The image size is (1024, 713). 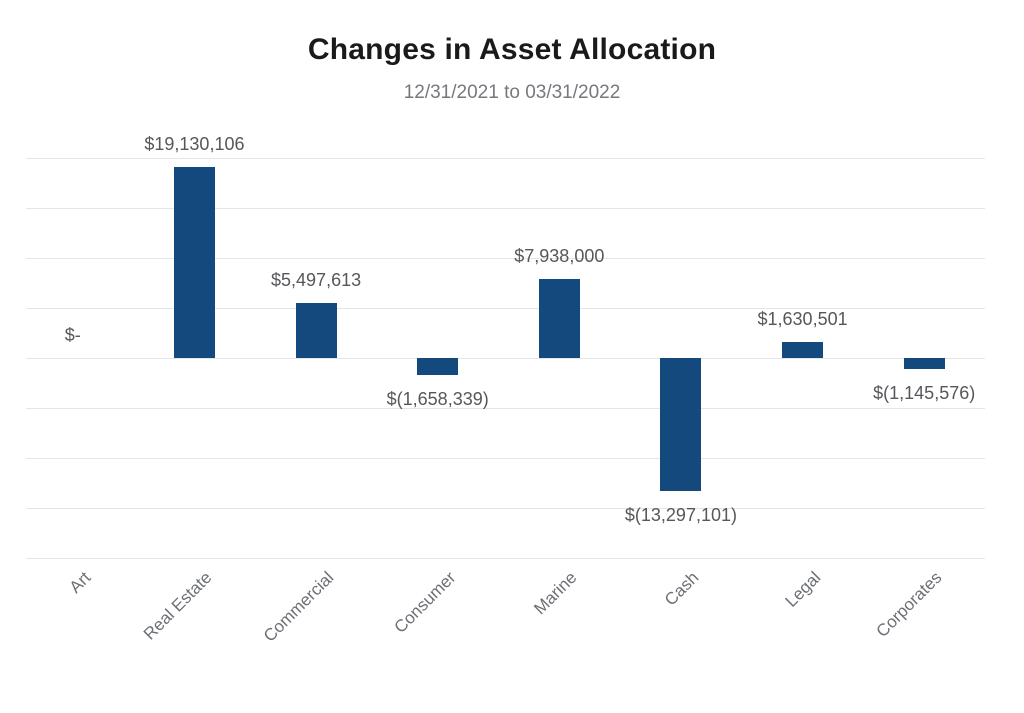 I want to click on bar-corporates, so click(x=924, y=364).